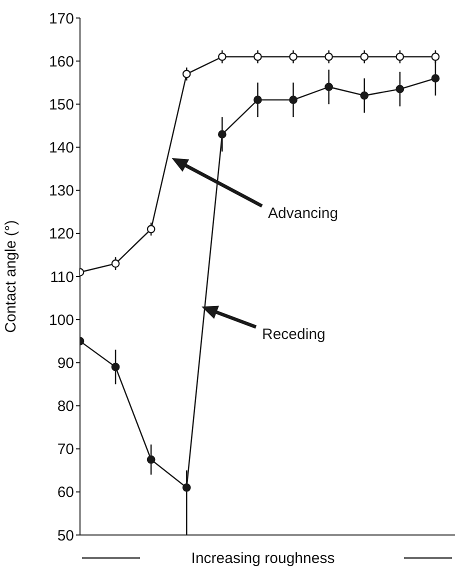 The width and height of the screenshot is (455, 574). Describe the element at coordinates (65, 449) in the screenshot. I see `y-tick-label: 70` at that location.